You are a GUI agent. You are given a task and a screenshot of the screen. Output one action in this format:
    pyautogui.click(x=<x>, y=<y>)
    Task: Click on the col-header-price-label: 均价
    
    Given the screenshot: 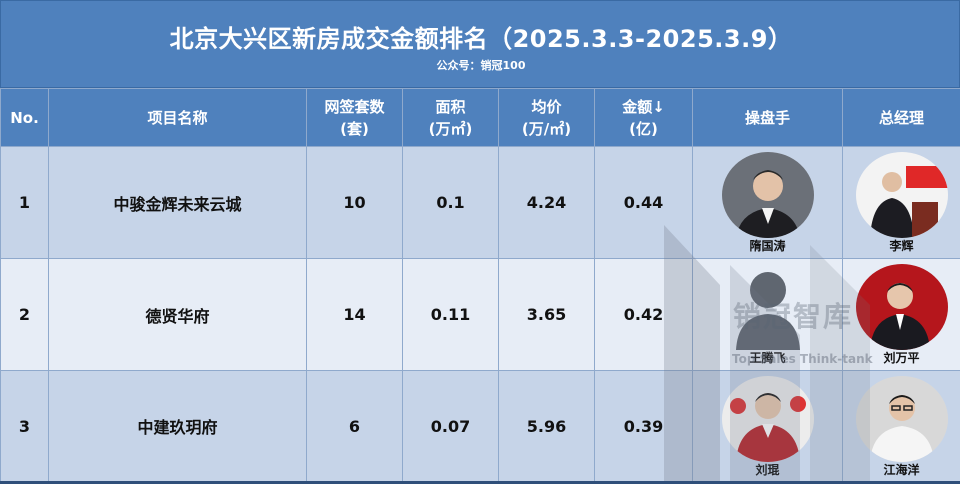 What is the action you would take?
    pyautogui.click(x=546, y=106)
    